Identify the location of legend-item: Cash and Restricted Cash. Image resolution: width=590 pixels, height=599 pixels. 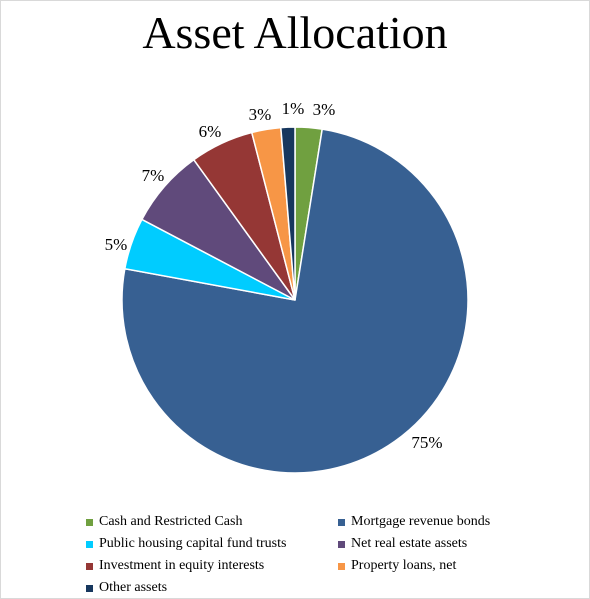
(212, 522).